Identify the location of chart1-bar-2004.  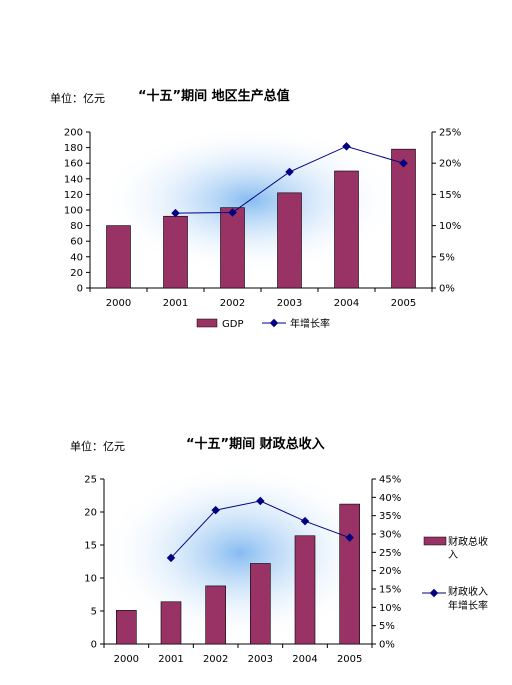
(346, 229).